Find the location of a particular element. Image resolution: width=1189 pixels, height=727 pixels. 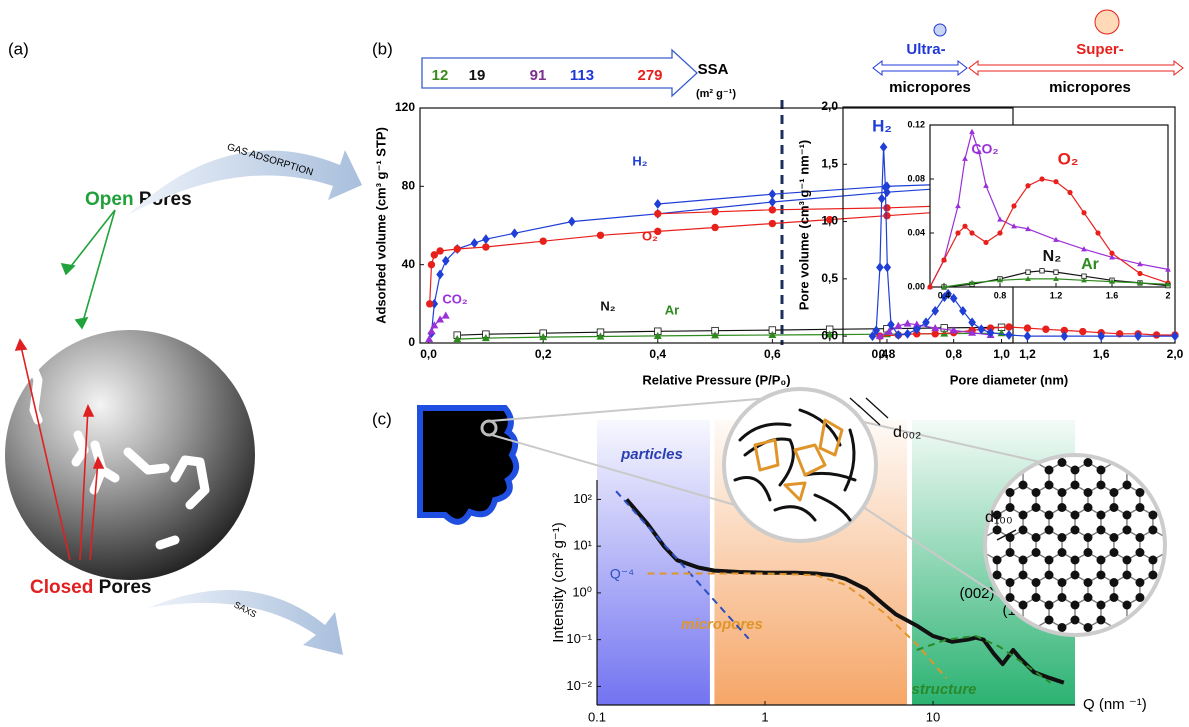

y-tick-label: 10² is located at coordinates (582, 498).